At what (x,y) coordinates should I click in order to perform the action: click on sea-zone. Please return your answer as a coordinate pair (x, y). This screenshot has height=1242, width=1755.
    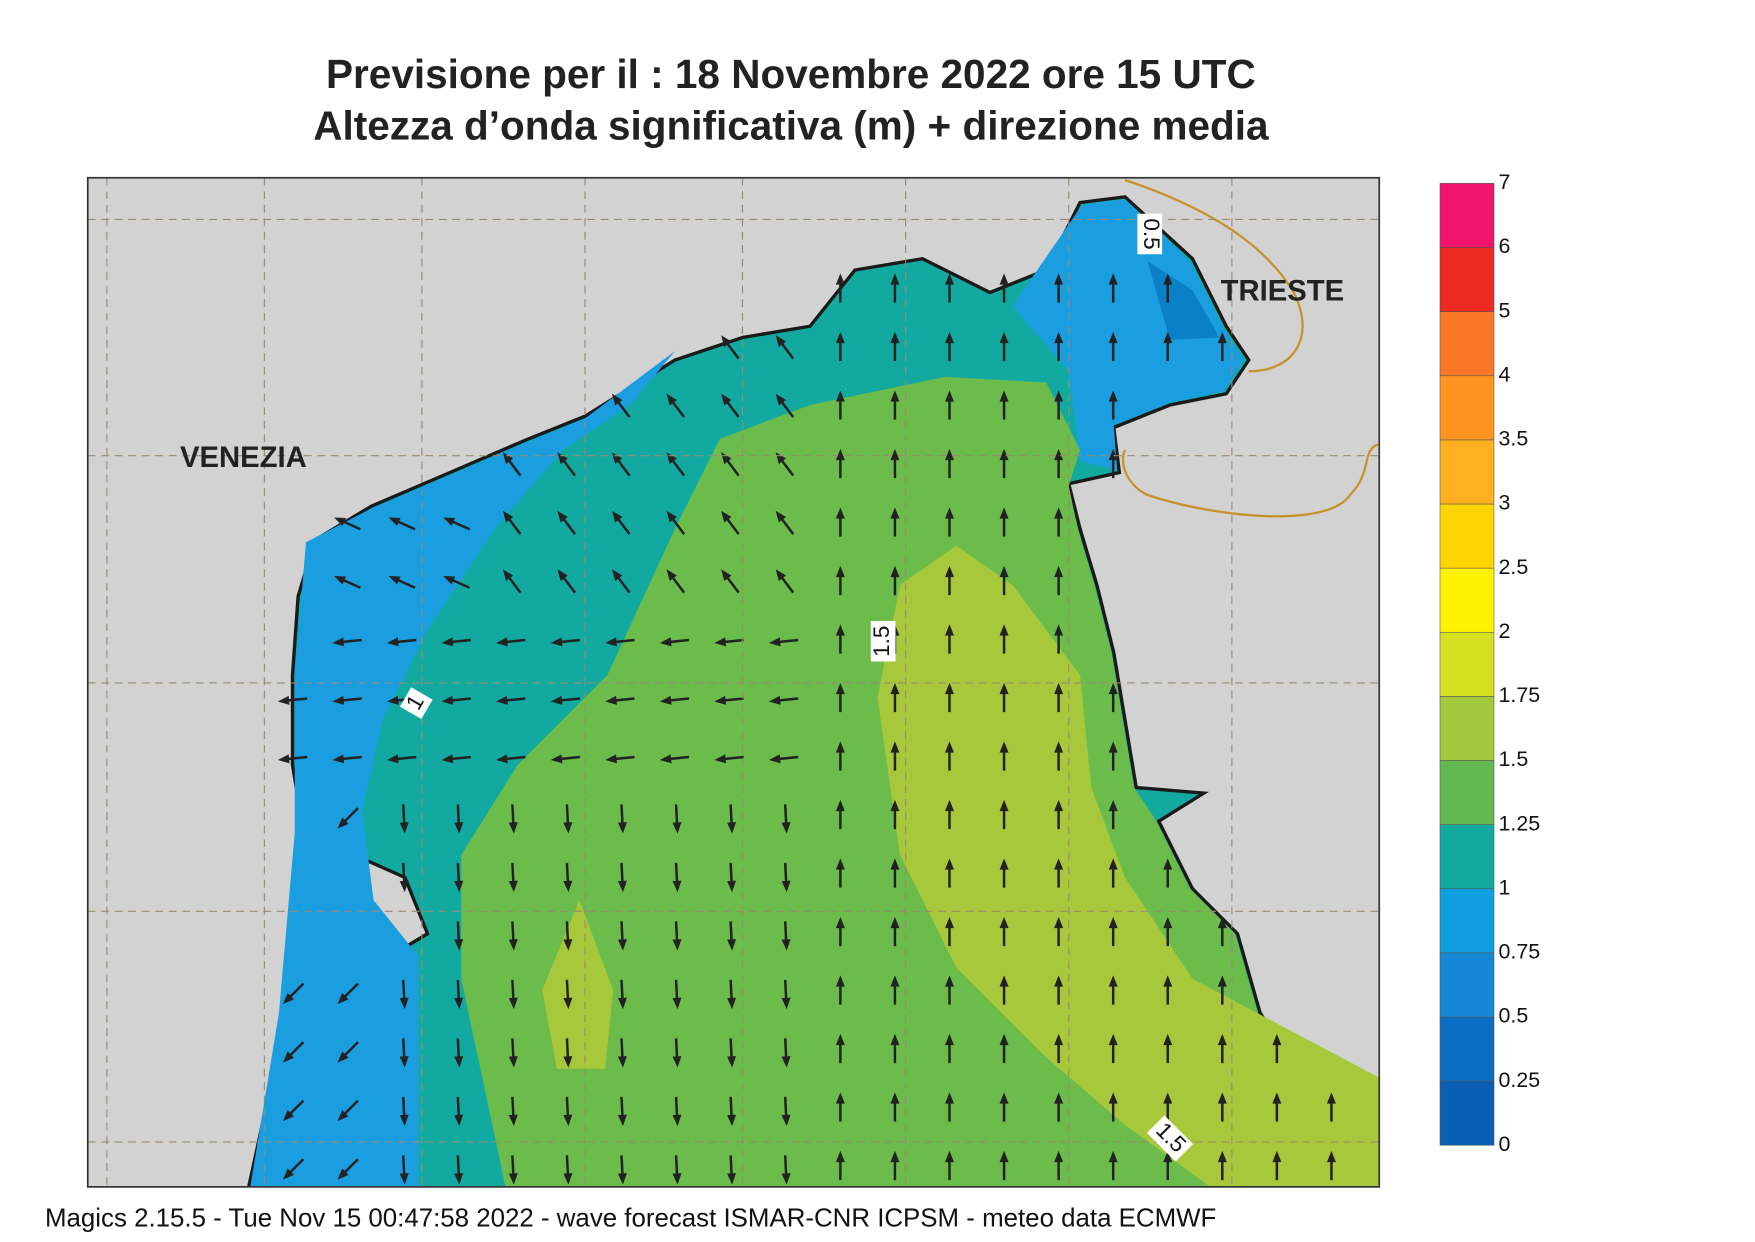
    Looking at the image, I should click on (578, 984).